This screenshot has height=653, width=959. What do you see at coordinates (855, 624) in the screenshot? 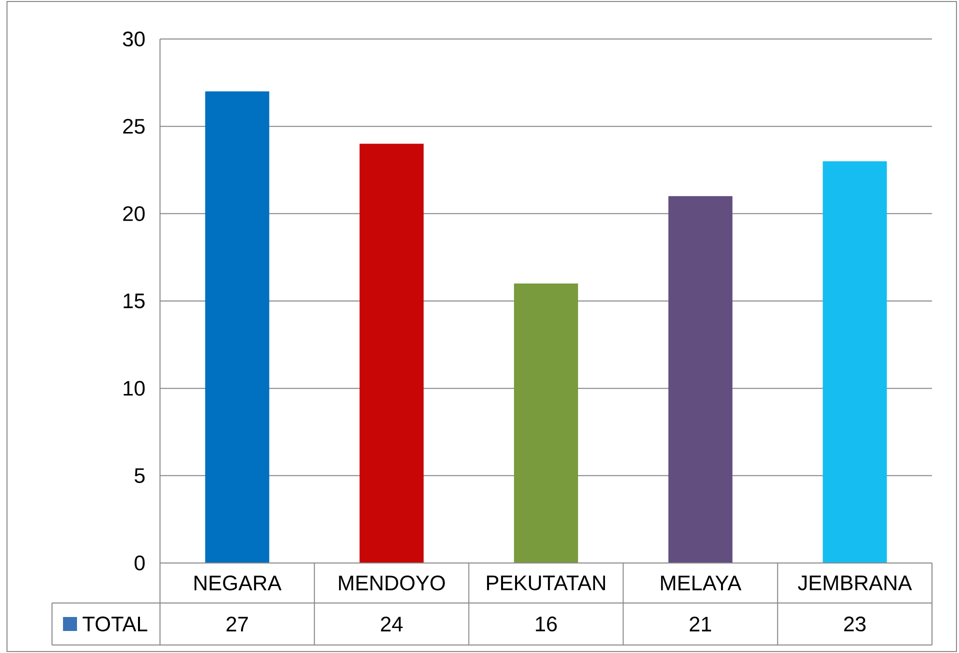
I see `data-label: 23` at bounding box center [855, 624].